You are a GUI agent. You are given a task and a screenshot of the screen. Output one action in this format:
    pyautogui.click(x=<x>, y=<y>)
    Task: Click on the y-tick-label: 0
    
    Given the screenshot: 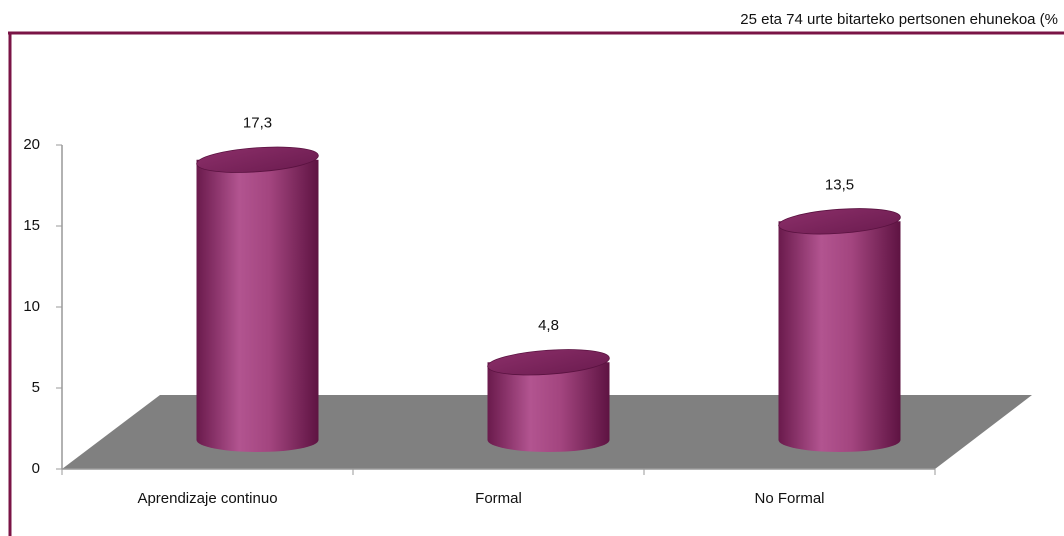 What is the action you would take?
    pyautogui.click(x=36, y=468)
    